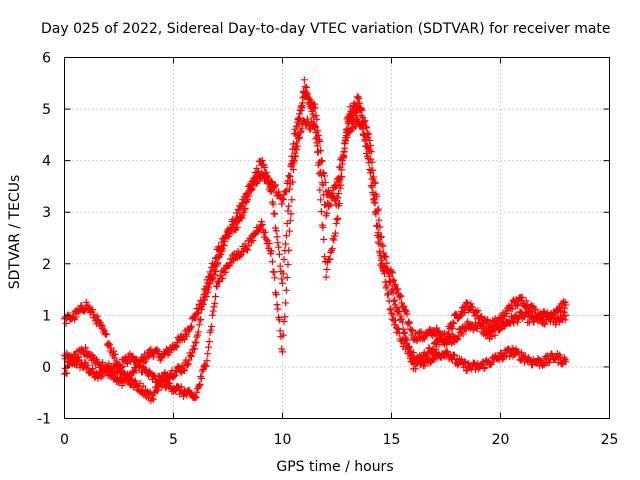 This screenshot has height=480, width=640. What do you see at coordinates (46, 368) in the screenshot?
I see `y-tick-label: 0` at bounding box center [46, 368].